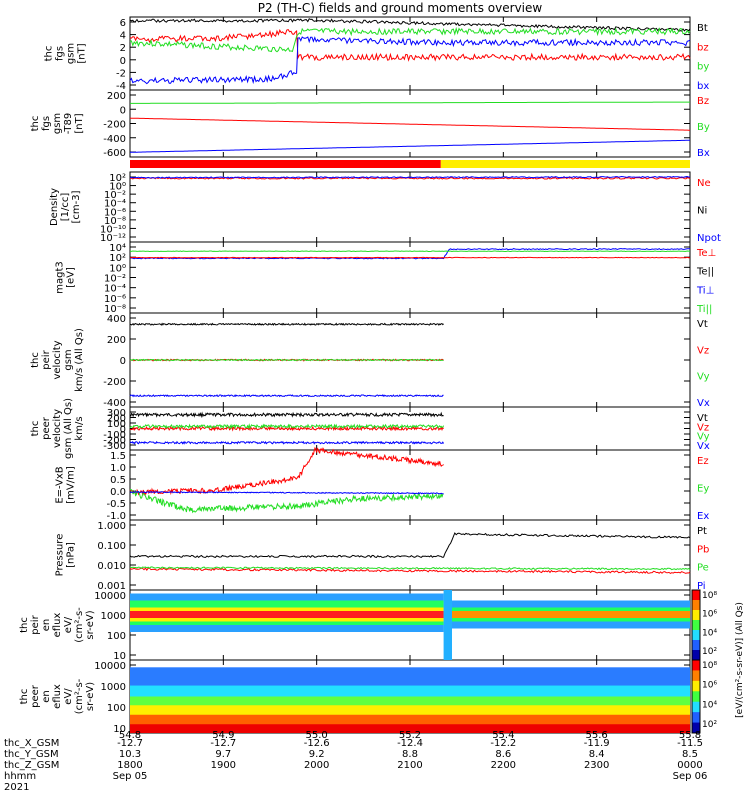 Image resolution: width=750 pixels, height=800 pixels. I want to click on y-axis-label-line: gsm, so click(68, 359).